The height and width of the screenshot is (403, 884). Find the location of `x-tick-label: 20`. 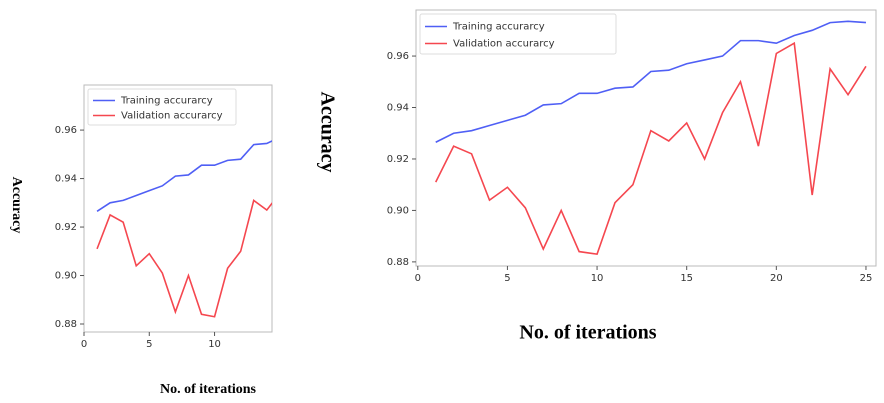

x-tick-label: 20 is located at coordinates (776, 278).